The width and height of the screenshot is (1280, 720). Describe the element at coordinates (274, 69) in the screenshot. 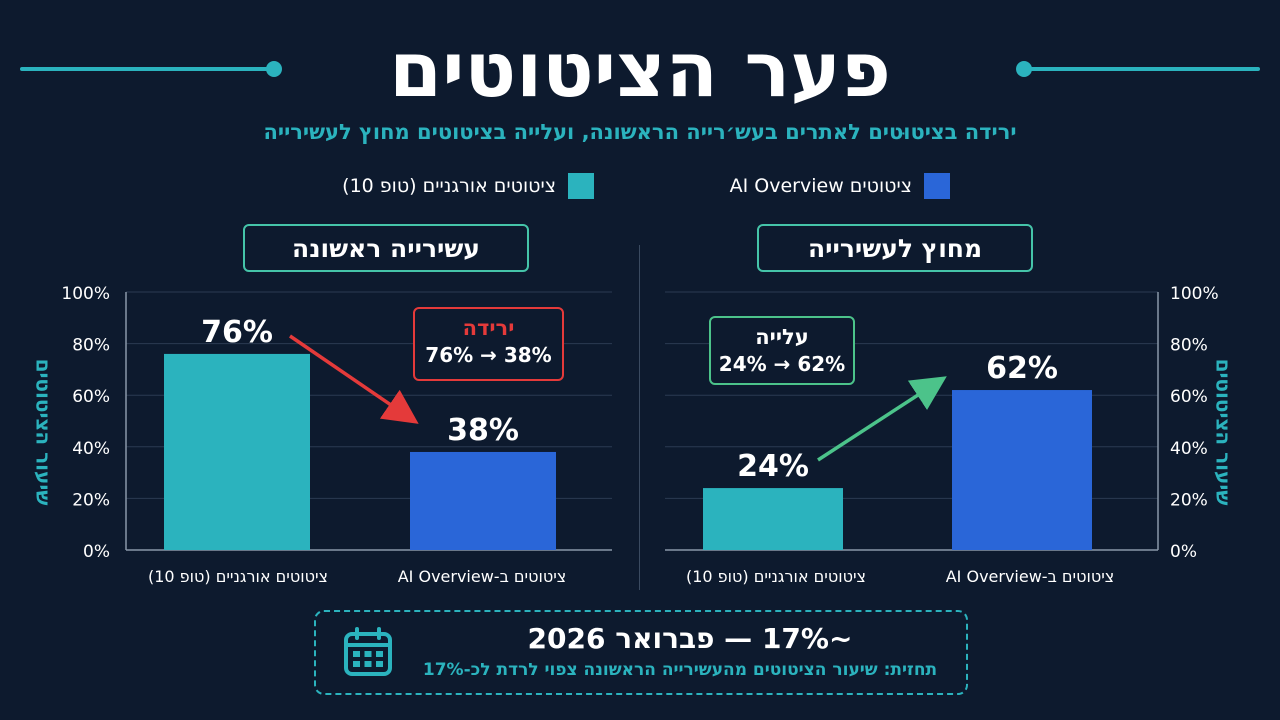

I see `title-decoration-left-dot` at that location.